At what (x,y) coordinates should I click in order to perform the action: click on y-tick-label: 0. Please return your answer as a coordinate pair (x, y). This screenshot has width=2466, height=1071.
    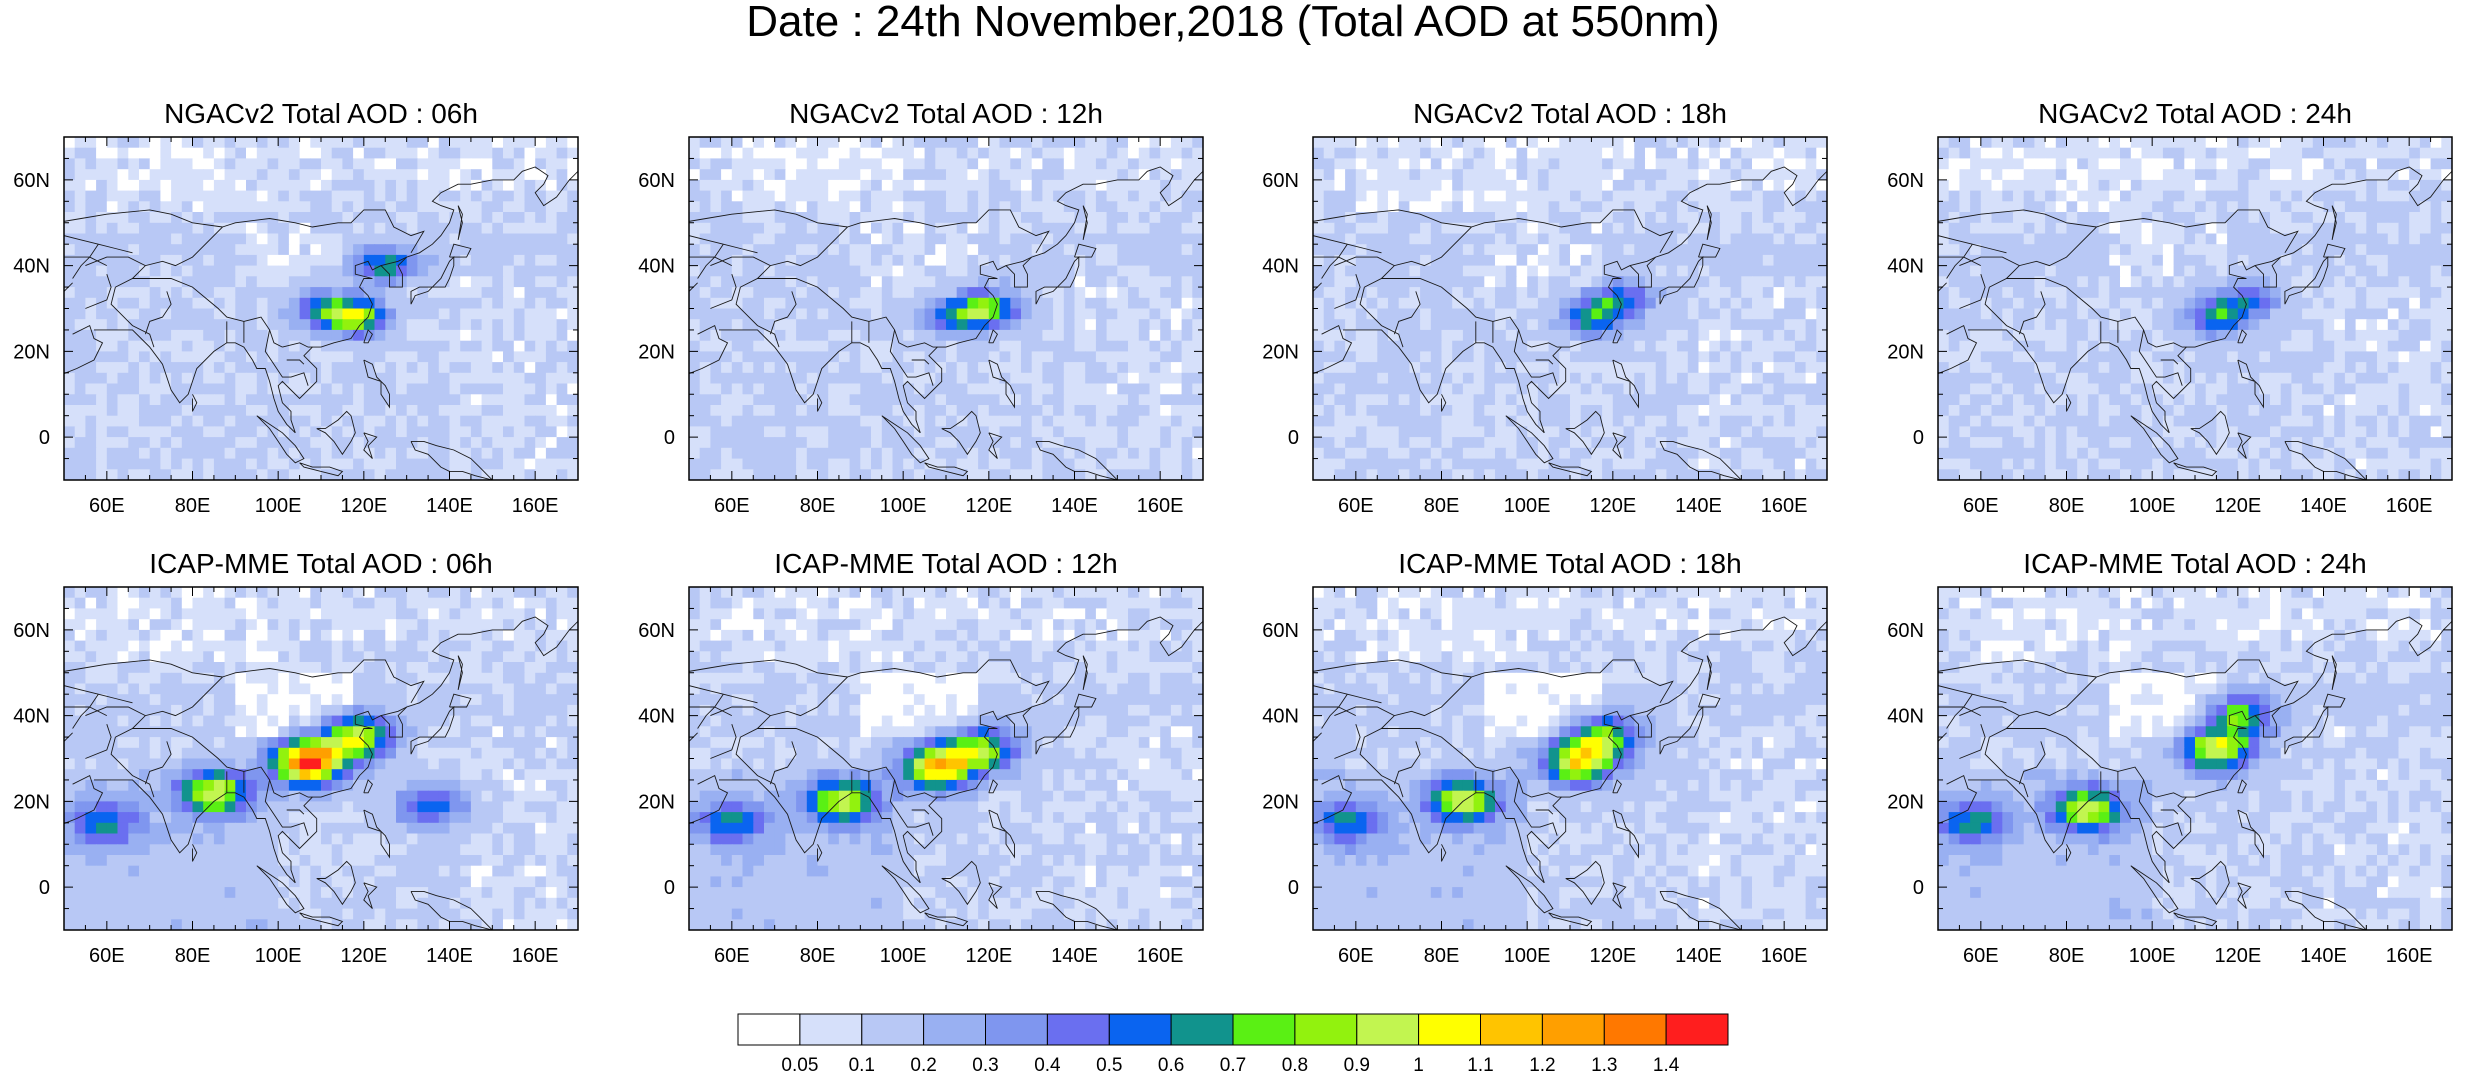
    Looking at the image, I should click on (669, 438).